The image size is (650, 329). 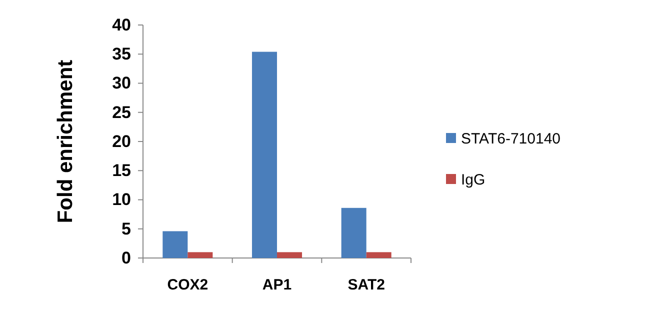 What do you see at coordinates (65, 142) in the screenshot?
I see `y-axis-title: Fold enrichment` at bounding box center [65, 142].